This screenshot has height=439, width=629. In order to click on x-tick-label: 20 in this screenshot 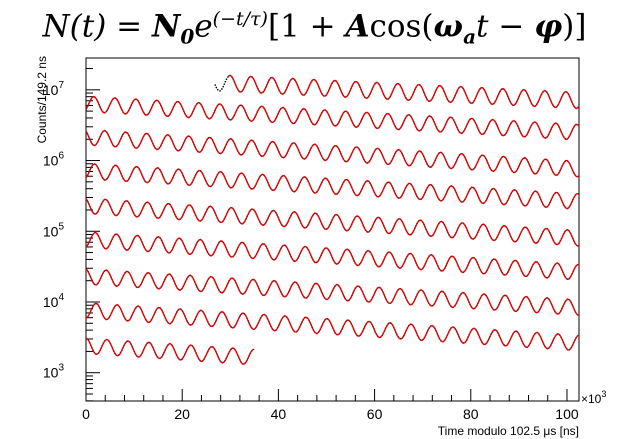, I will do `click(182, 414)`.